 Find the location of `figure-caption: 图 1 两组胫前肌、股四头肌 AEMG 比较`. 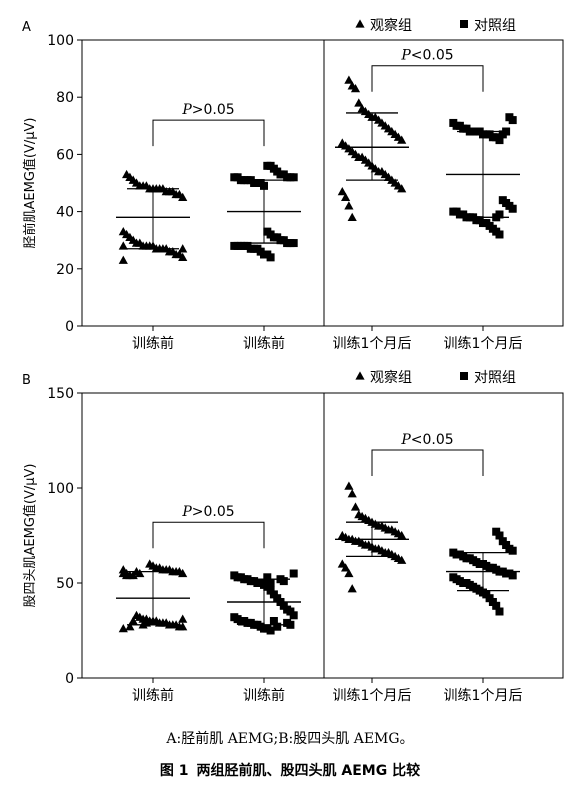

figure-caption: 图 1 两组胫前肌、股四头肌 AEMG 比较 is located at coordinates (290, 770).